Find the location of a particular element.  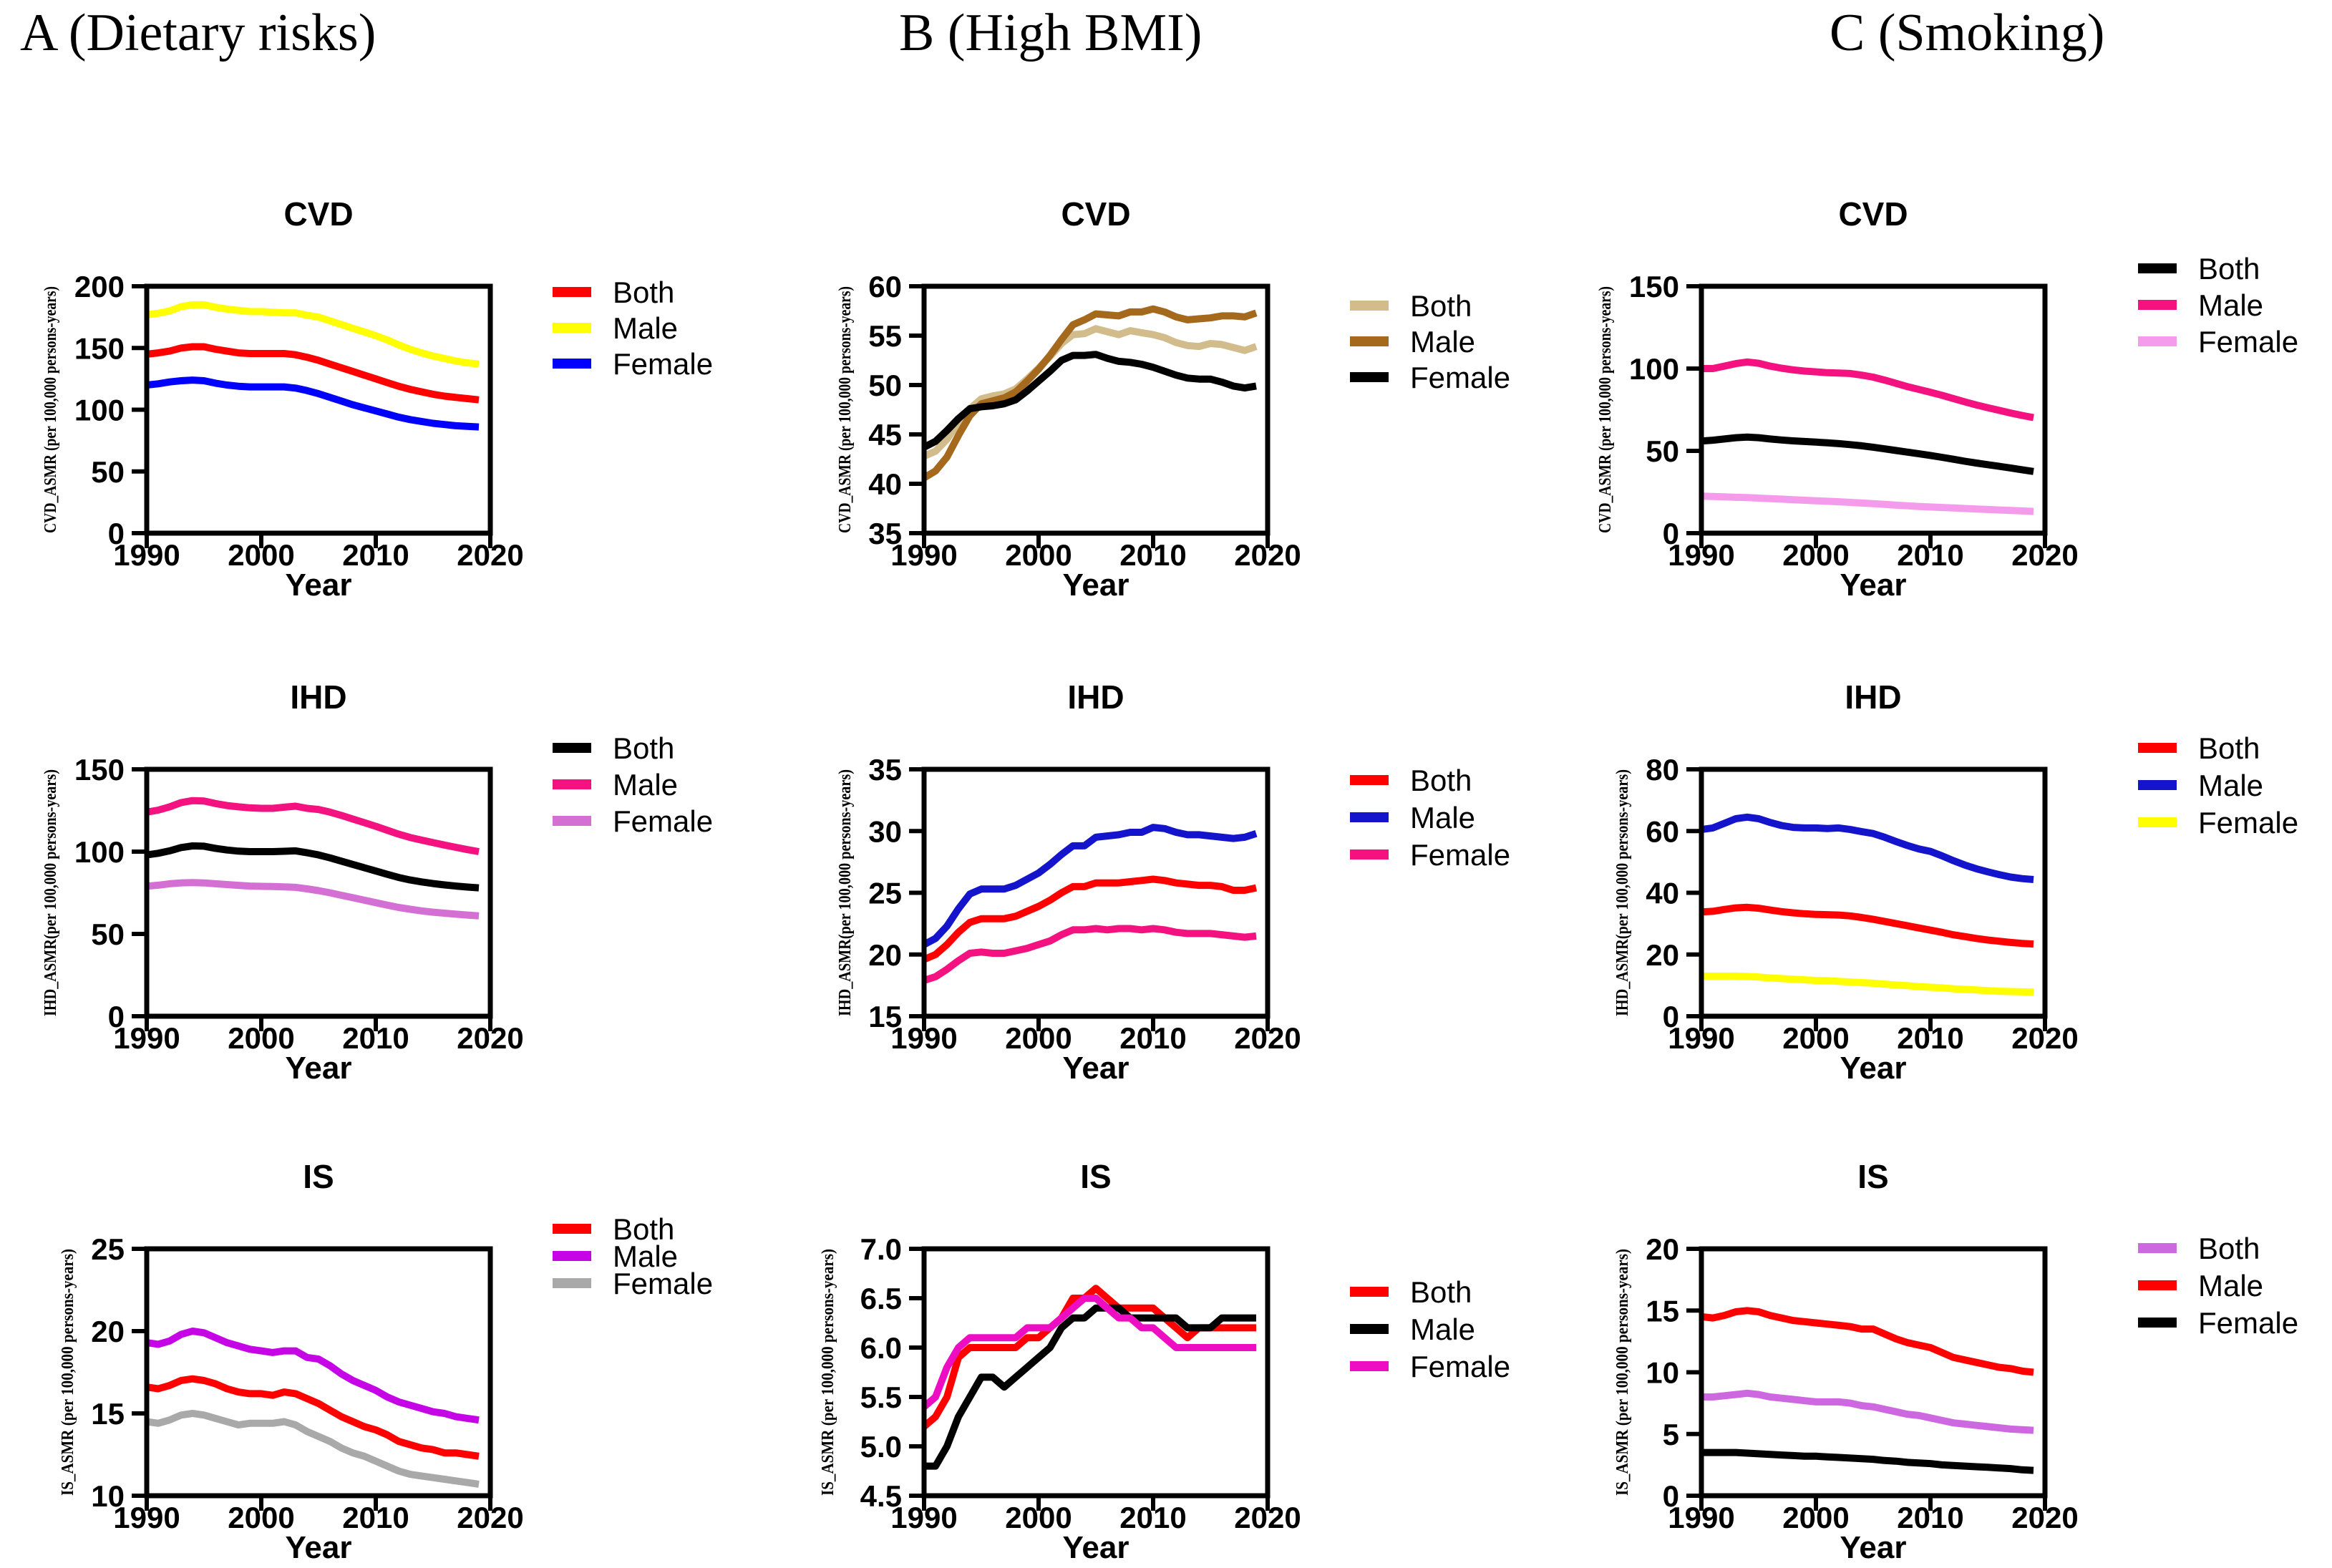

y-axis-label: IHD_ASMR(per 100,000 persons-years) is located at coordinates (51, 892).